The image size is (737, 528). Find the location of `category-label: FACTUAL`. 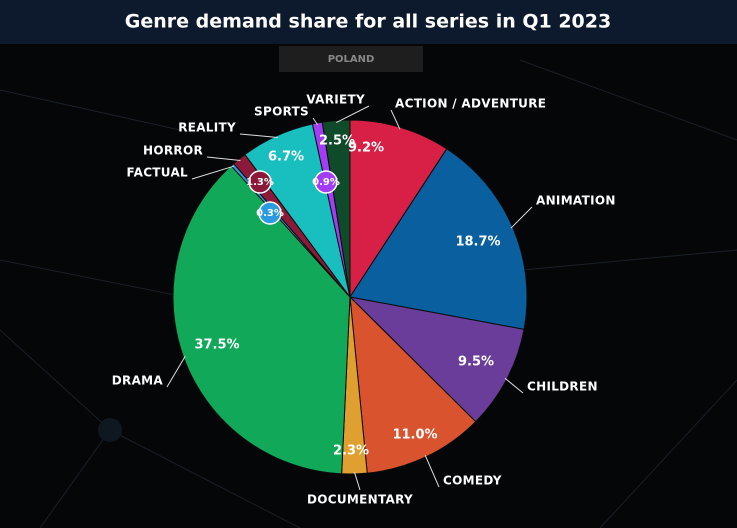

category-label: FACTUAL is located at coordinates (157, 173).